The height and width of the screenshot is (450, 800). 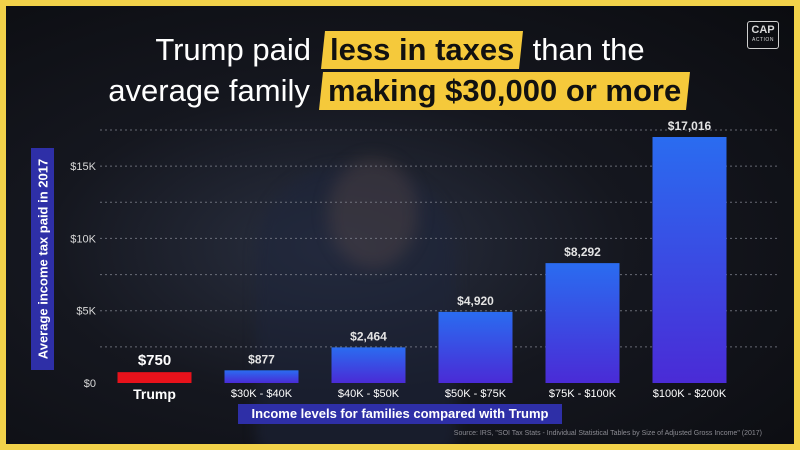 I want to click on y-tick-label: $0, so click(x=90, y=384).